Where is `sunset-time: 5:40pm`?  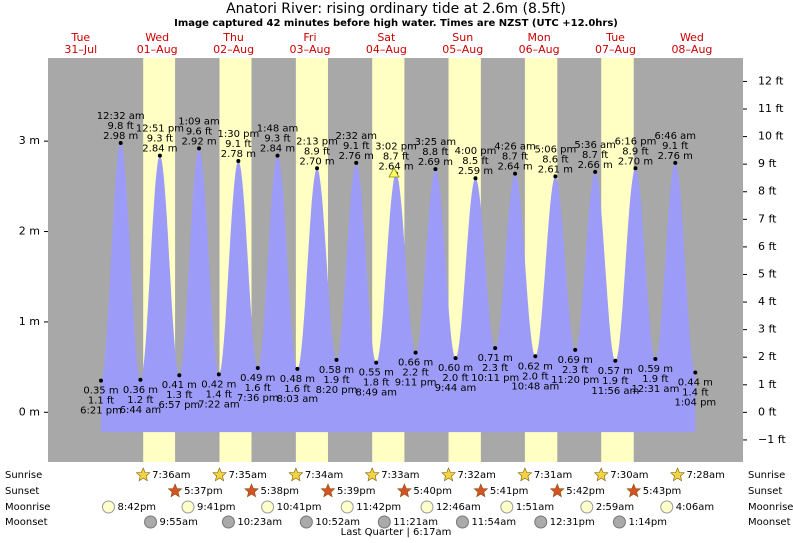
sunset-time: 5:40pm is located at coordinates (432, 491).